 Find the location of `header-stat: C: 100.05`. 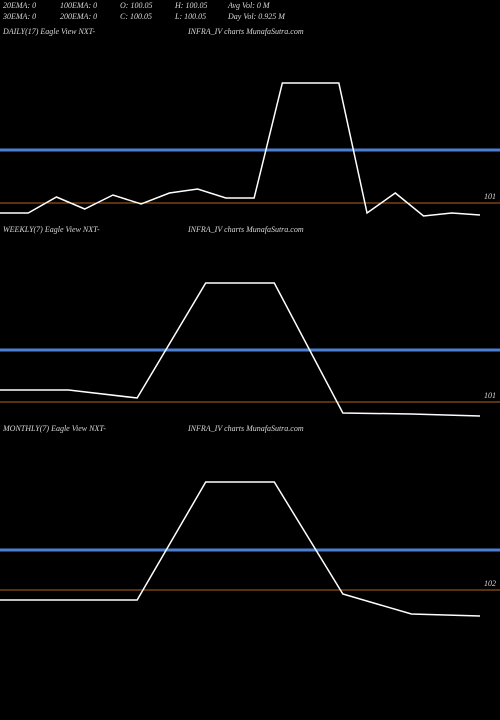

header-stat: C: 100.05 is located at coordinates (136, 16).